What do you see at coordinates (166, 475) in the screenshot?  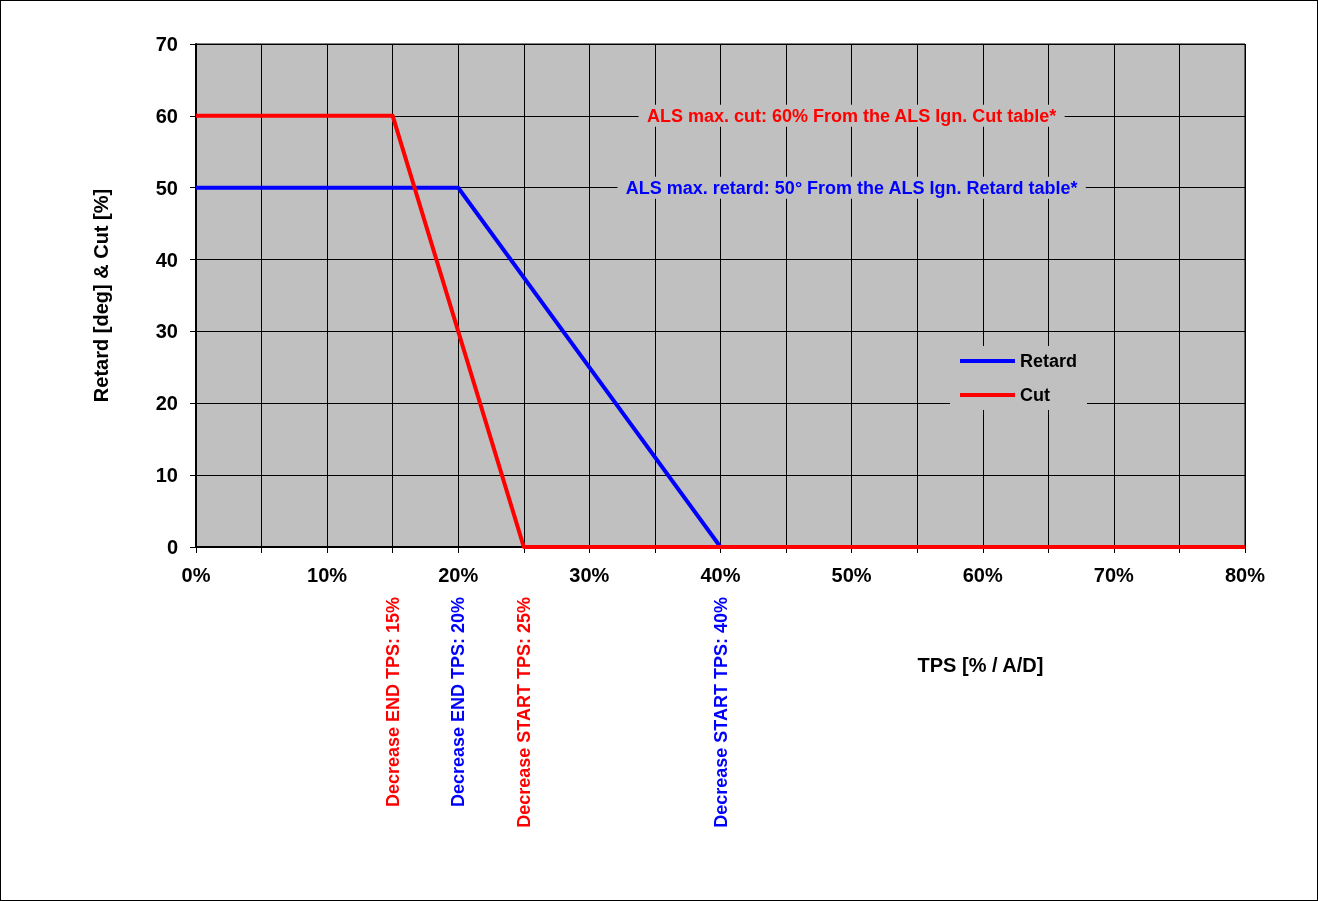 I see `y-tick-label: 10` at bounding box center [166, 475].